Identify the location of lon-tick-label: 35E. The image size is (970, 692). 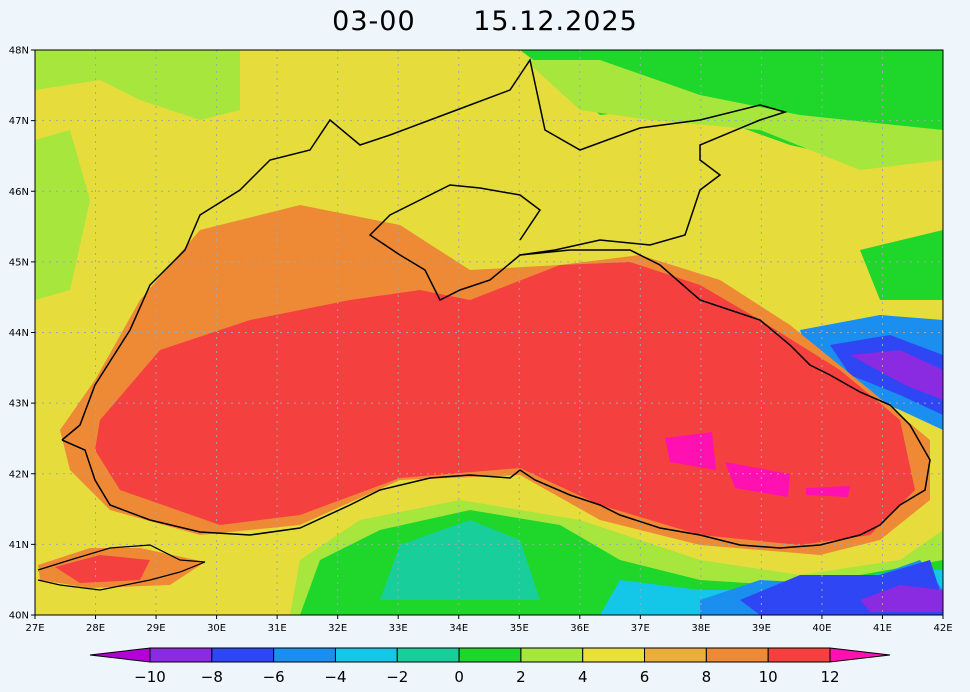
(519, 628).